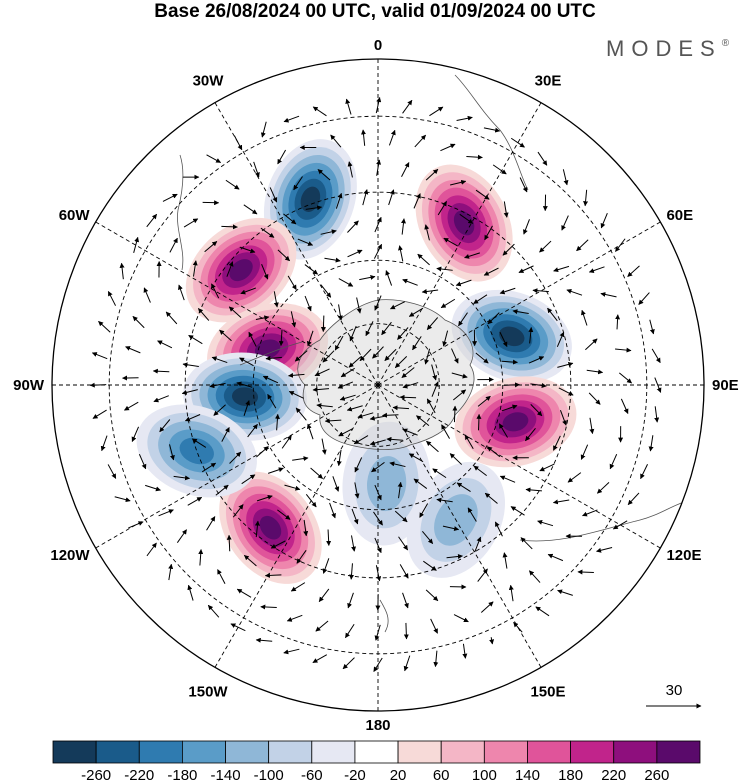 The height and width of the screenshot is (783, 750). I want to click on colorbar-tick-label: 260, so click(656, 775).